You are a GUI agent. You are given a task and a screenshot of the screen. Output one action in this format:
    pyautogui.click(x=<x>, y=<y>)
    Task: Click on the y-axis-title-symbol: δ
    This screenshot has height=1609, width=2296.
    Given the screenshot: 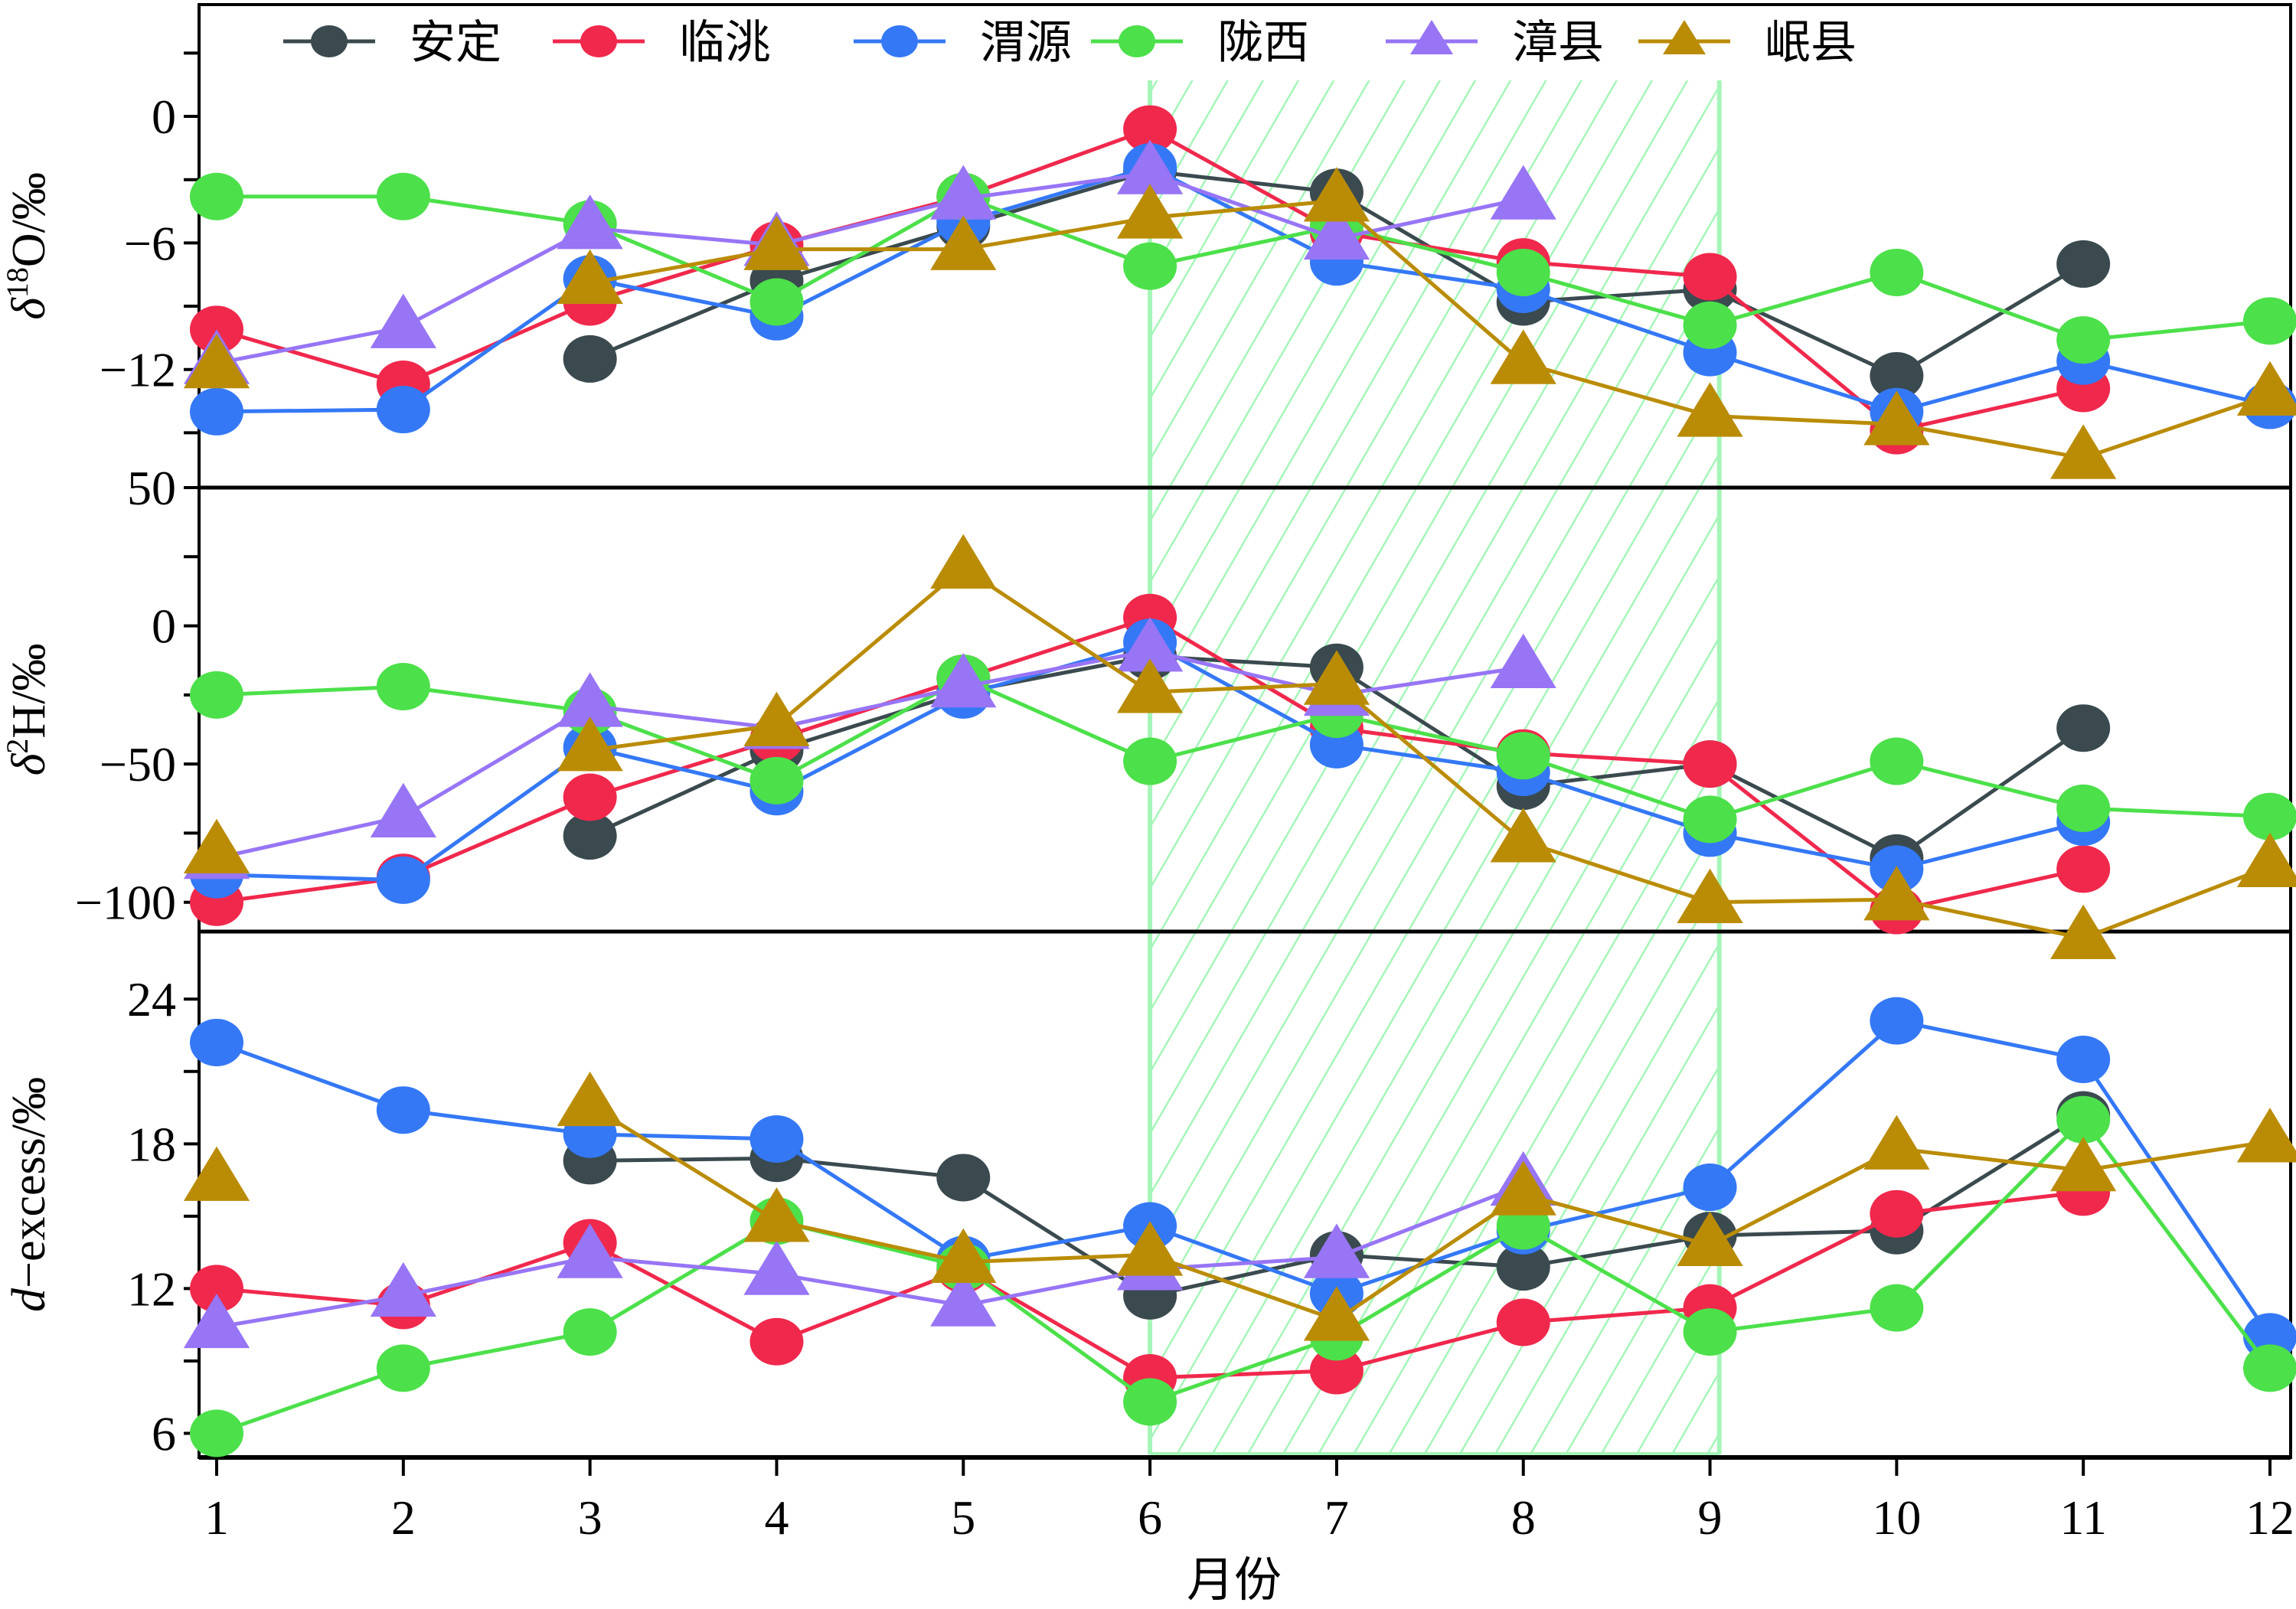 What is the action you would take?
    pyautogui.click(x=29, y=308)
    